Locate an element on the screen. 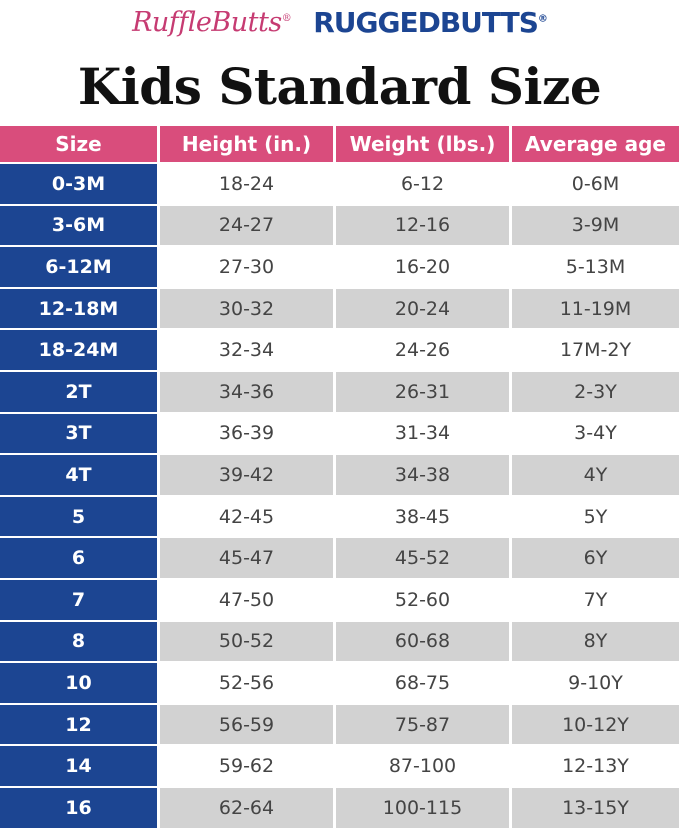 Image resolution: width=679 pixels, height=835 pixels. average-age-cell: 3-9M is located at coordinates (595, 226).